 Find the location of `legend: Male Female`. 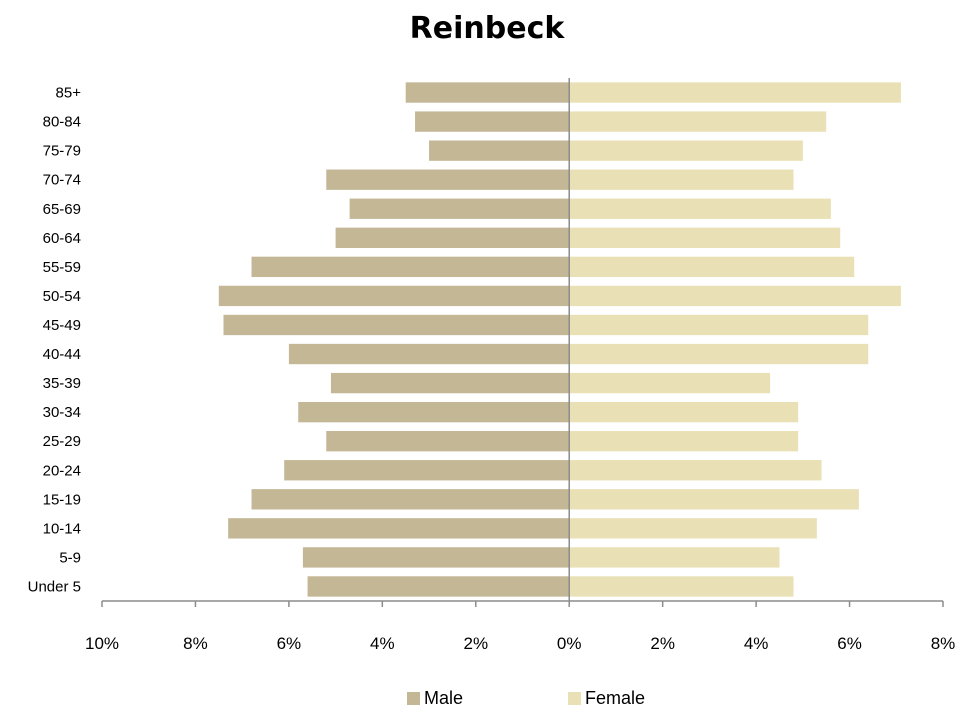

legend: Male Female is located at coordinates (526, 698).